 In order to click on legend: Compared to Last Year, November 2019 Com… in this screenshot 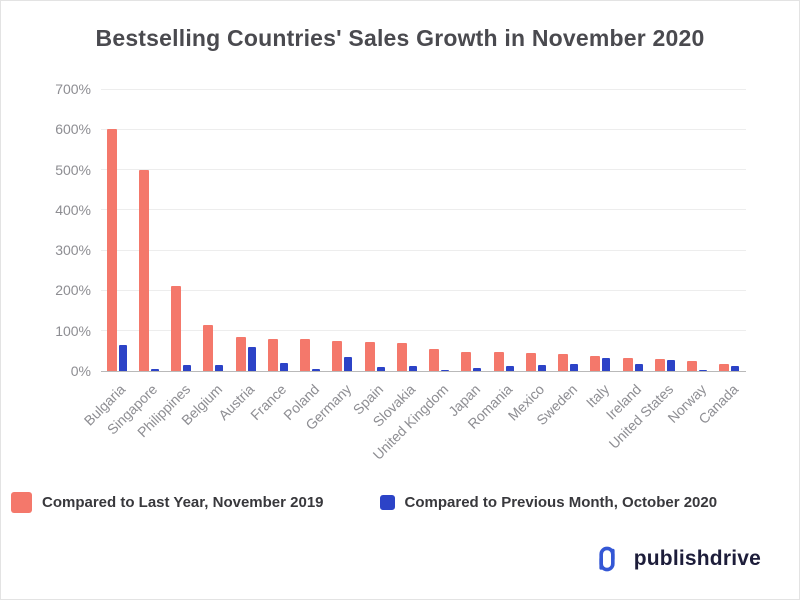, I will do `click(364, 502)`.